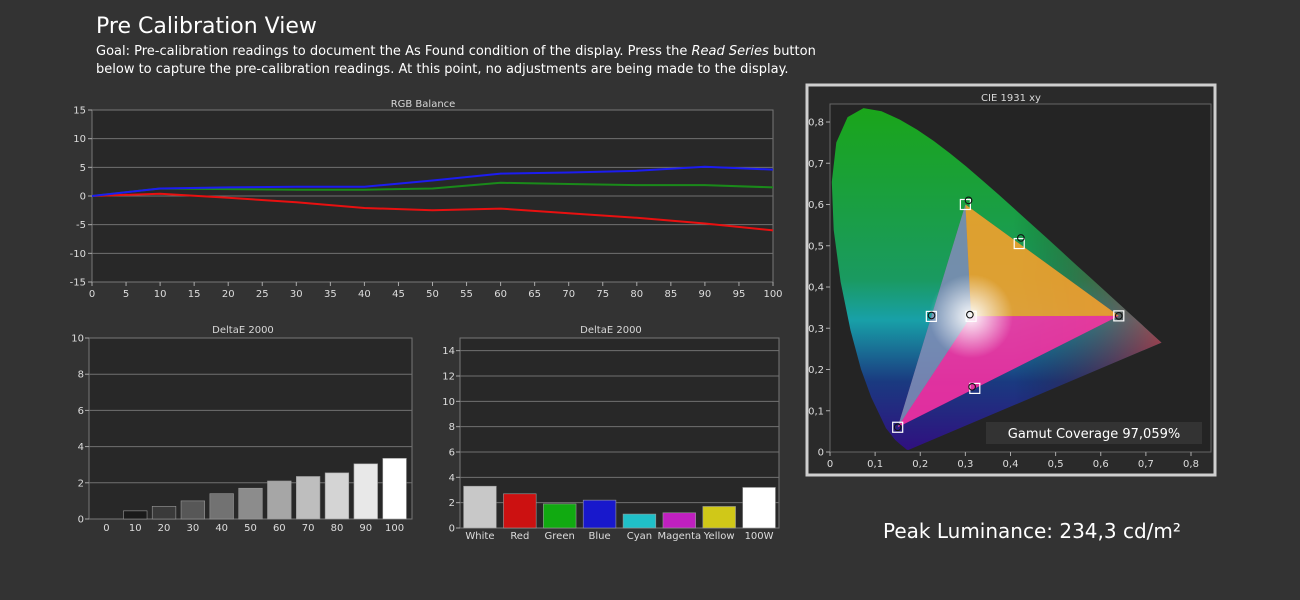 This screenshot has width=1300, height=600. I want to click on deltae-color-ytick-label: 14, so click(448, 351).